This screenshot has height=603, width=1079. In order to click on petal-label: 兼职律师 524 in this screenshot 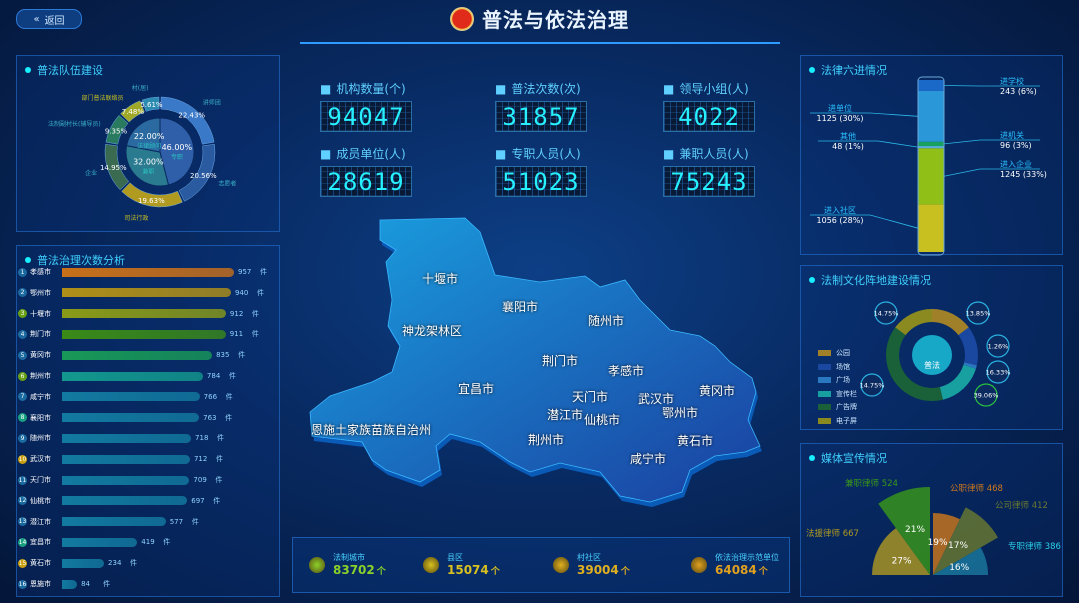, I will do `click(871, 483)`.